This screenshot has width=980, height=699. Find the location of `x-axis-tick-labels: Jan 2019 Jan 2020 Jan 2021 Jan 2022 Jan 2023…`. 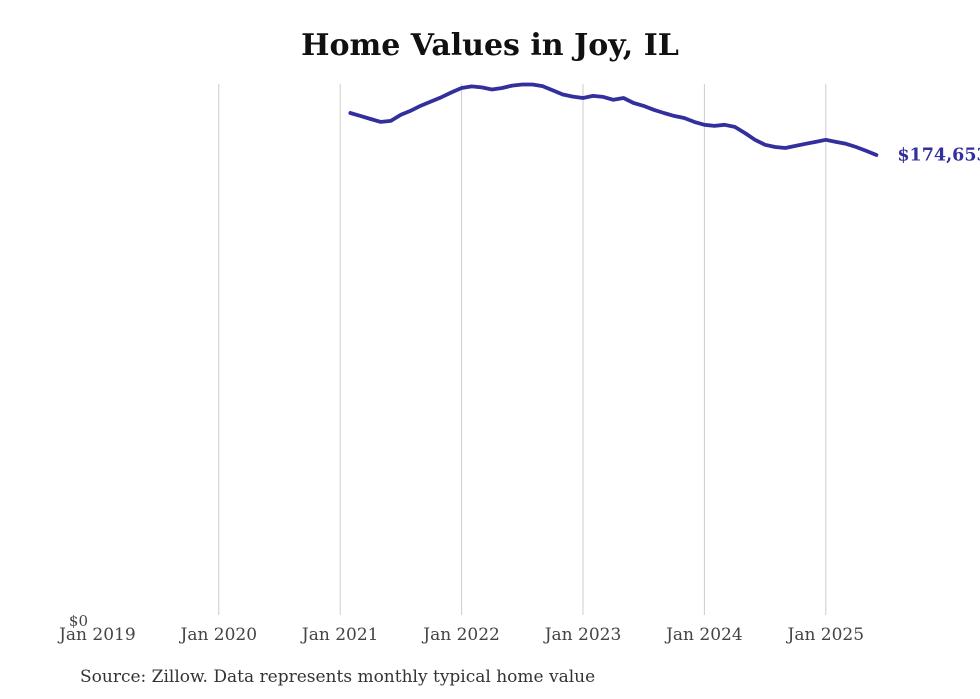

x-axis-tick-labels: Jan 2019 Jan 2020 Jan 2021 Jan 2022 Jan 2023… is located at coordinates (460, 635).